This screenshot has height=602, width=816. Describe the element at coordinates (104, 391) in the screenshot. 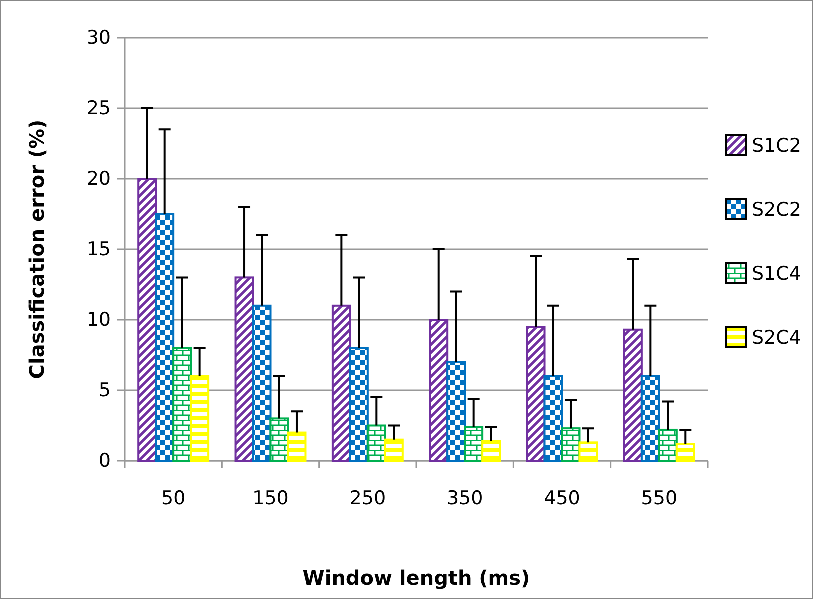

I see `y-tick-label: 5` at that location.